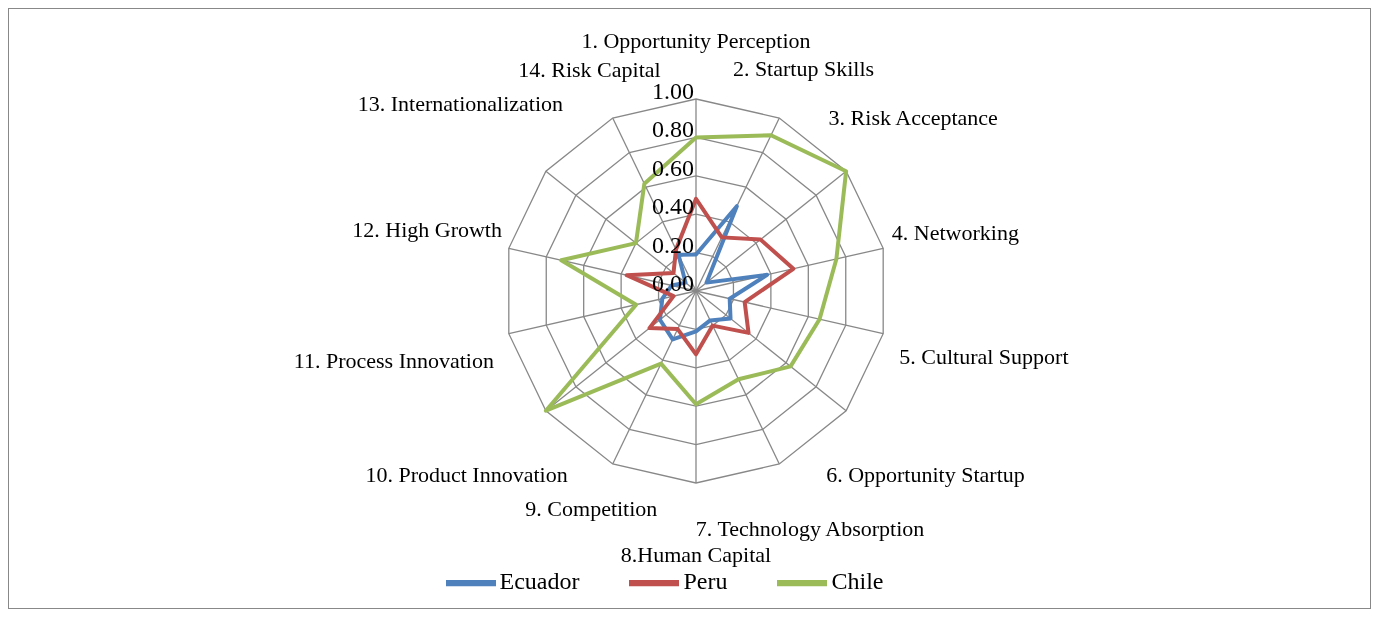 Image resolution: width=1379 pixels, height=617 pixels. What do you see at coordinates (591, 508) in the screenshot?
I see `spoke-label: 9. Competition` at bounding box center [591, 508].